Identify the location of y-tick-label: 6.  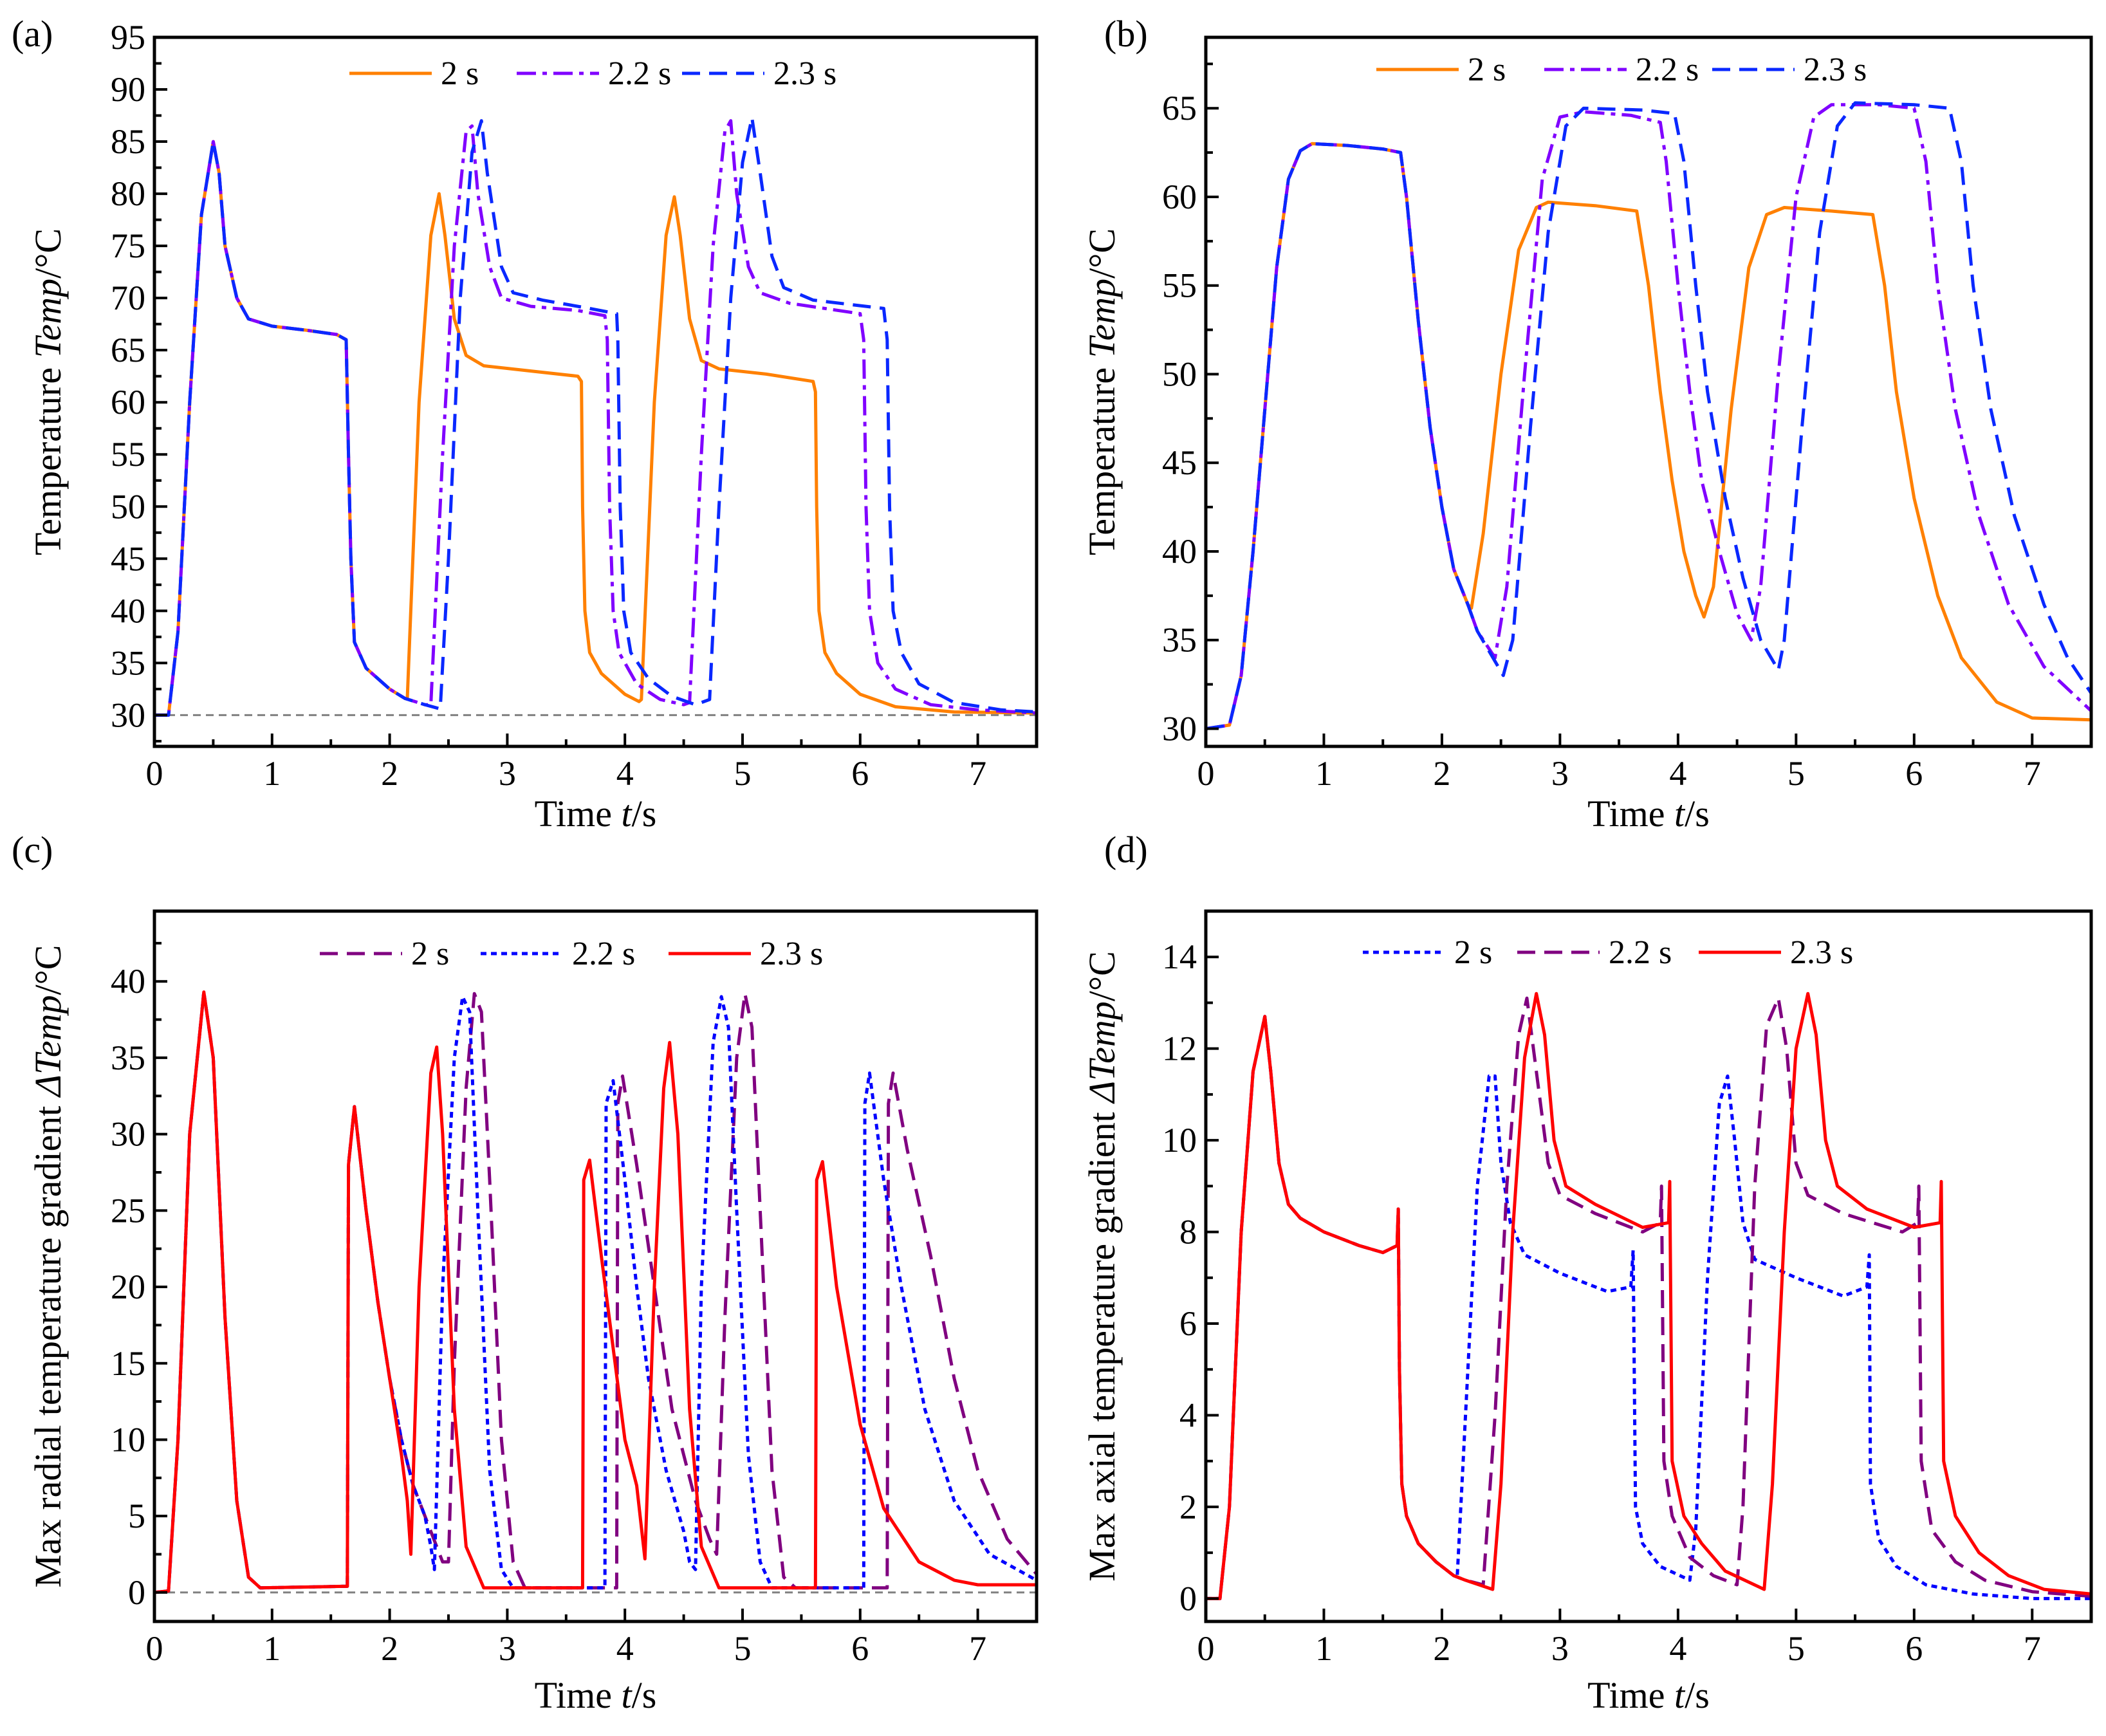
(1188, 1323).